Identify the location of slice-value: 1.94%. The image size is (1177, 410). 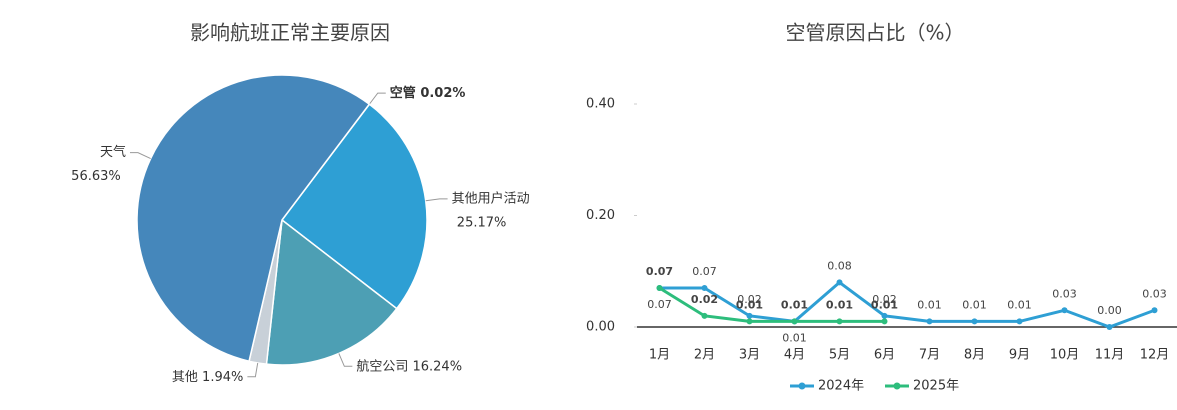
(222, 376).